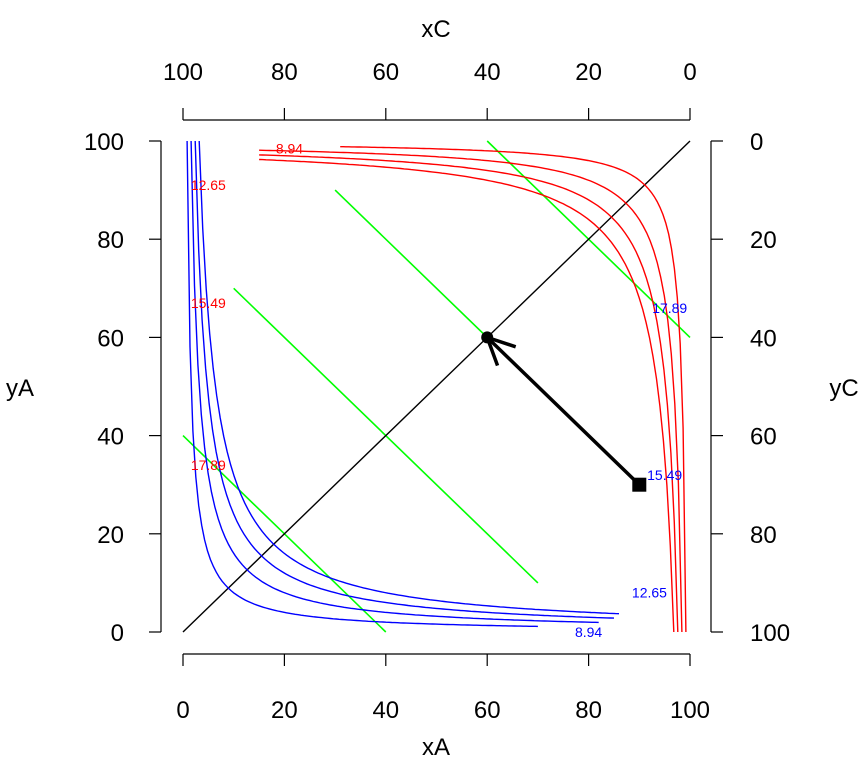  Describe the element at coordinates (289, 148) in the screenshot. I see `indifference-curve-c-label: 8.94` at that location.